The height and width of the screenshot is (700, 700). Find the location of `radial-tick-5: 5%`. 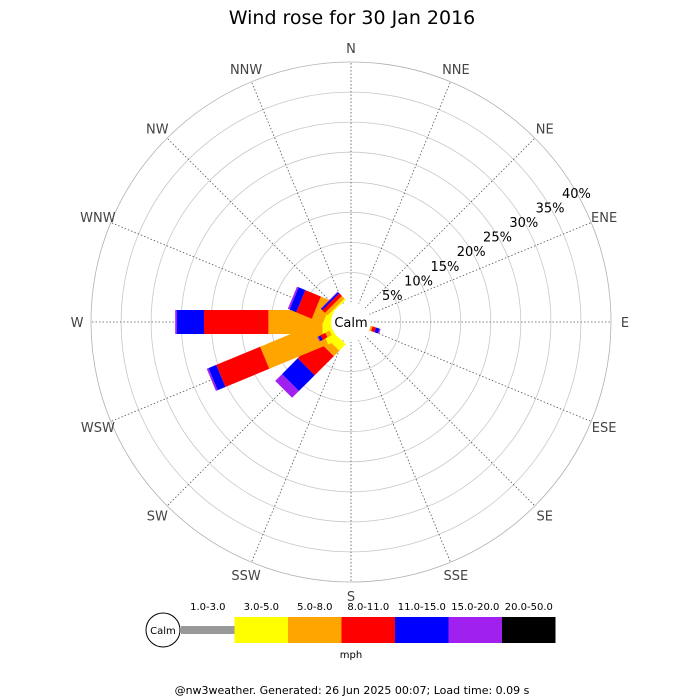

radial-tick-5: 5% is located at coordinates (392, 296).